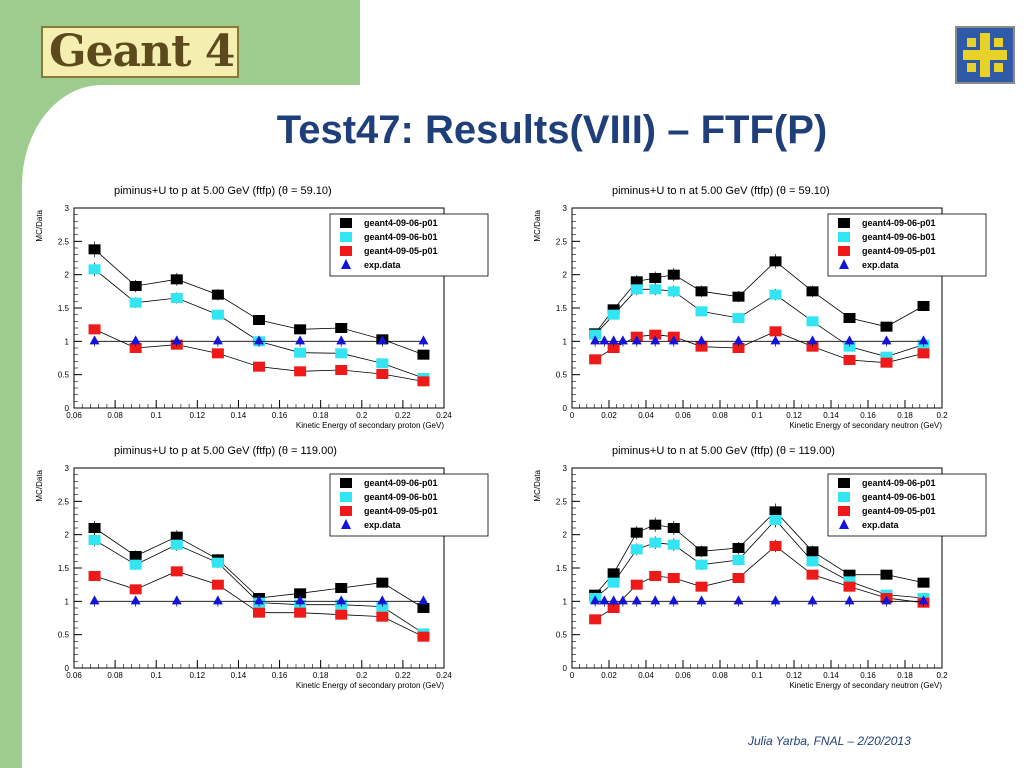  Describe the element at coordinates (362, 675) in the screenshot. I see `x-tick-label: 0.2` at that location.